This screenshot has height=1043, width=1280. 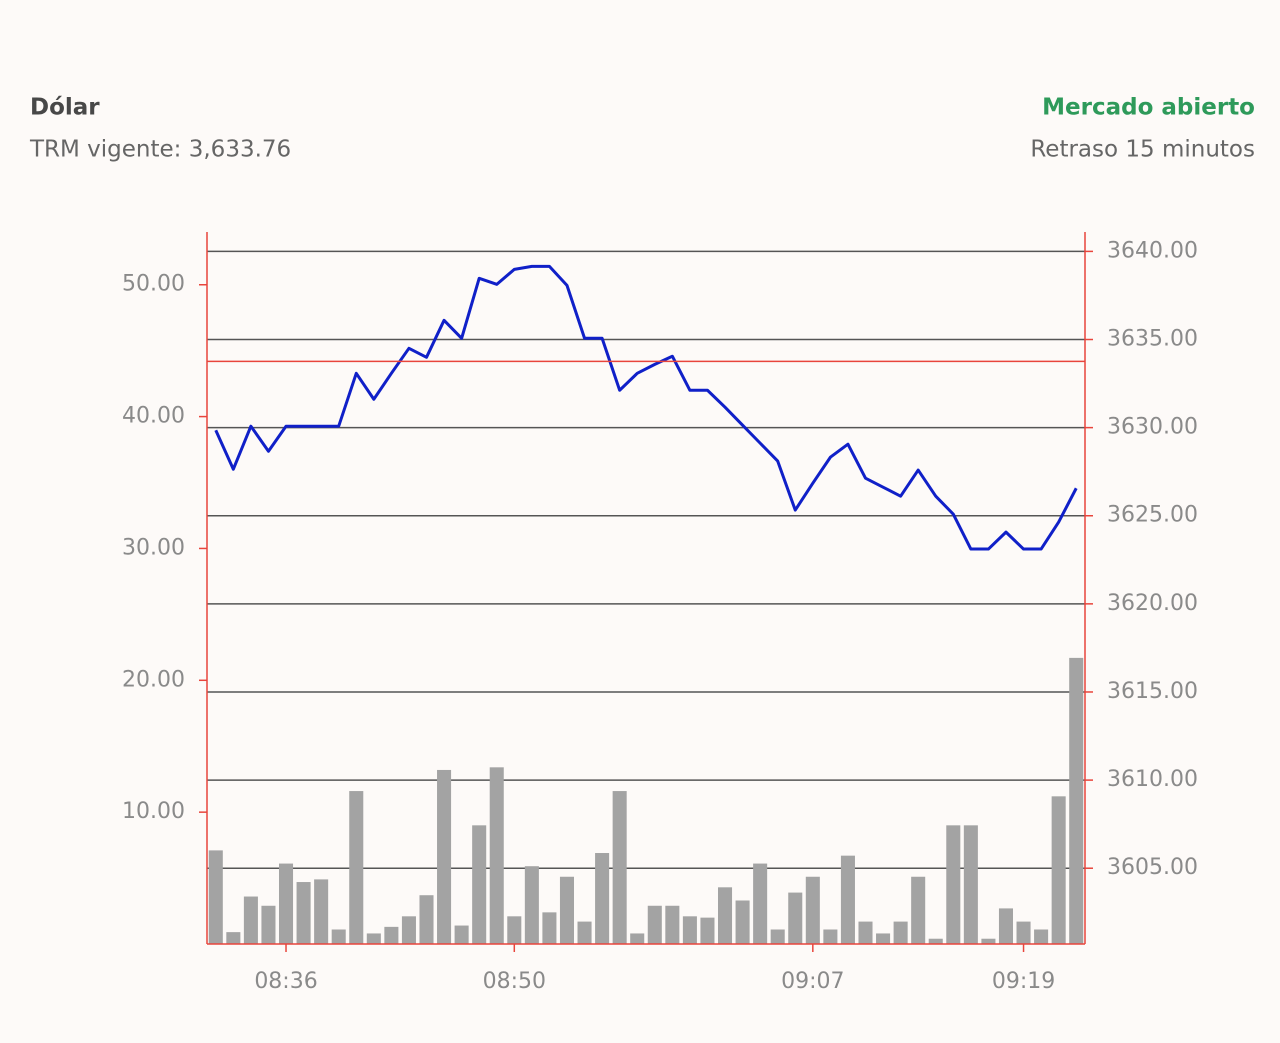 I want to click on y2-tick-label: 3615.00, so click(x=1152, y=691).